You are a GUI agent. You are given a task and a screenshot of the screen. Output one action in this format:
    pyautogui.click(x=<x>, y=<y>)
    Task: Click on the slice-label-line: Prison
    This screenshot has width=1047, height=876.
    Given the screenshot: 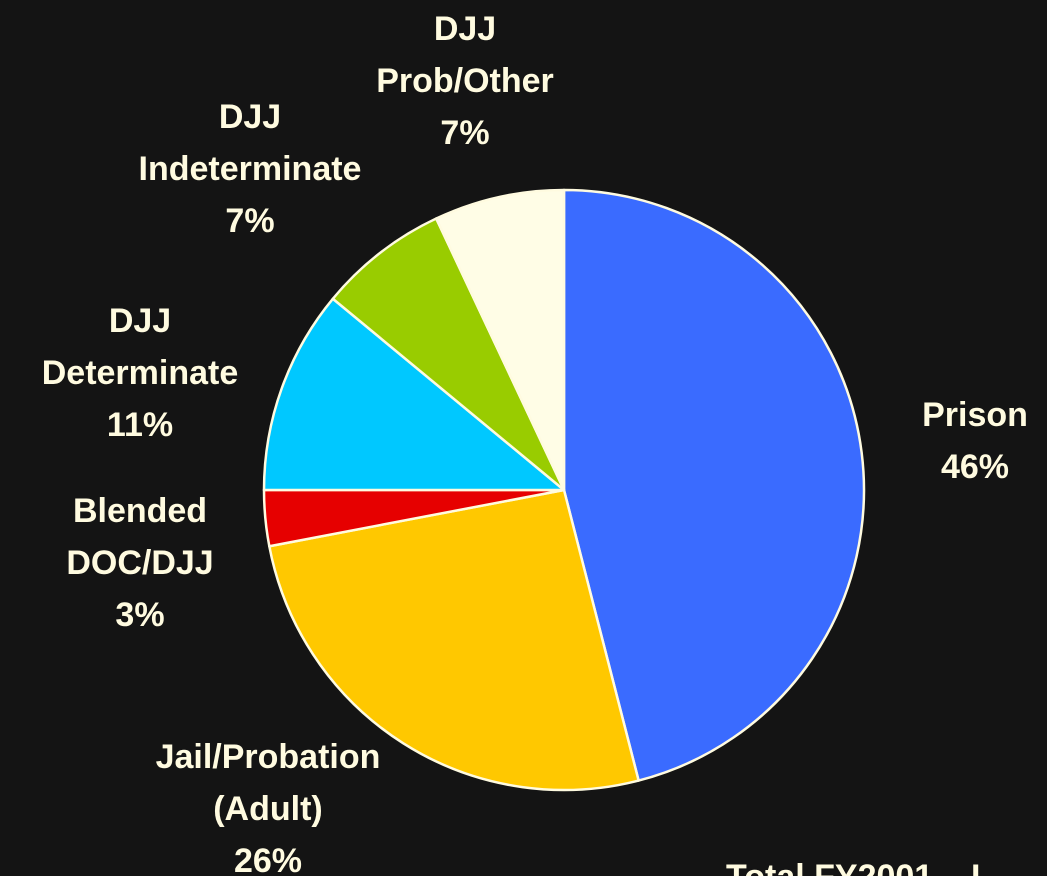 What is the action you would take?
    pyautogui.click(x=975, y=415)
    